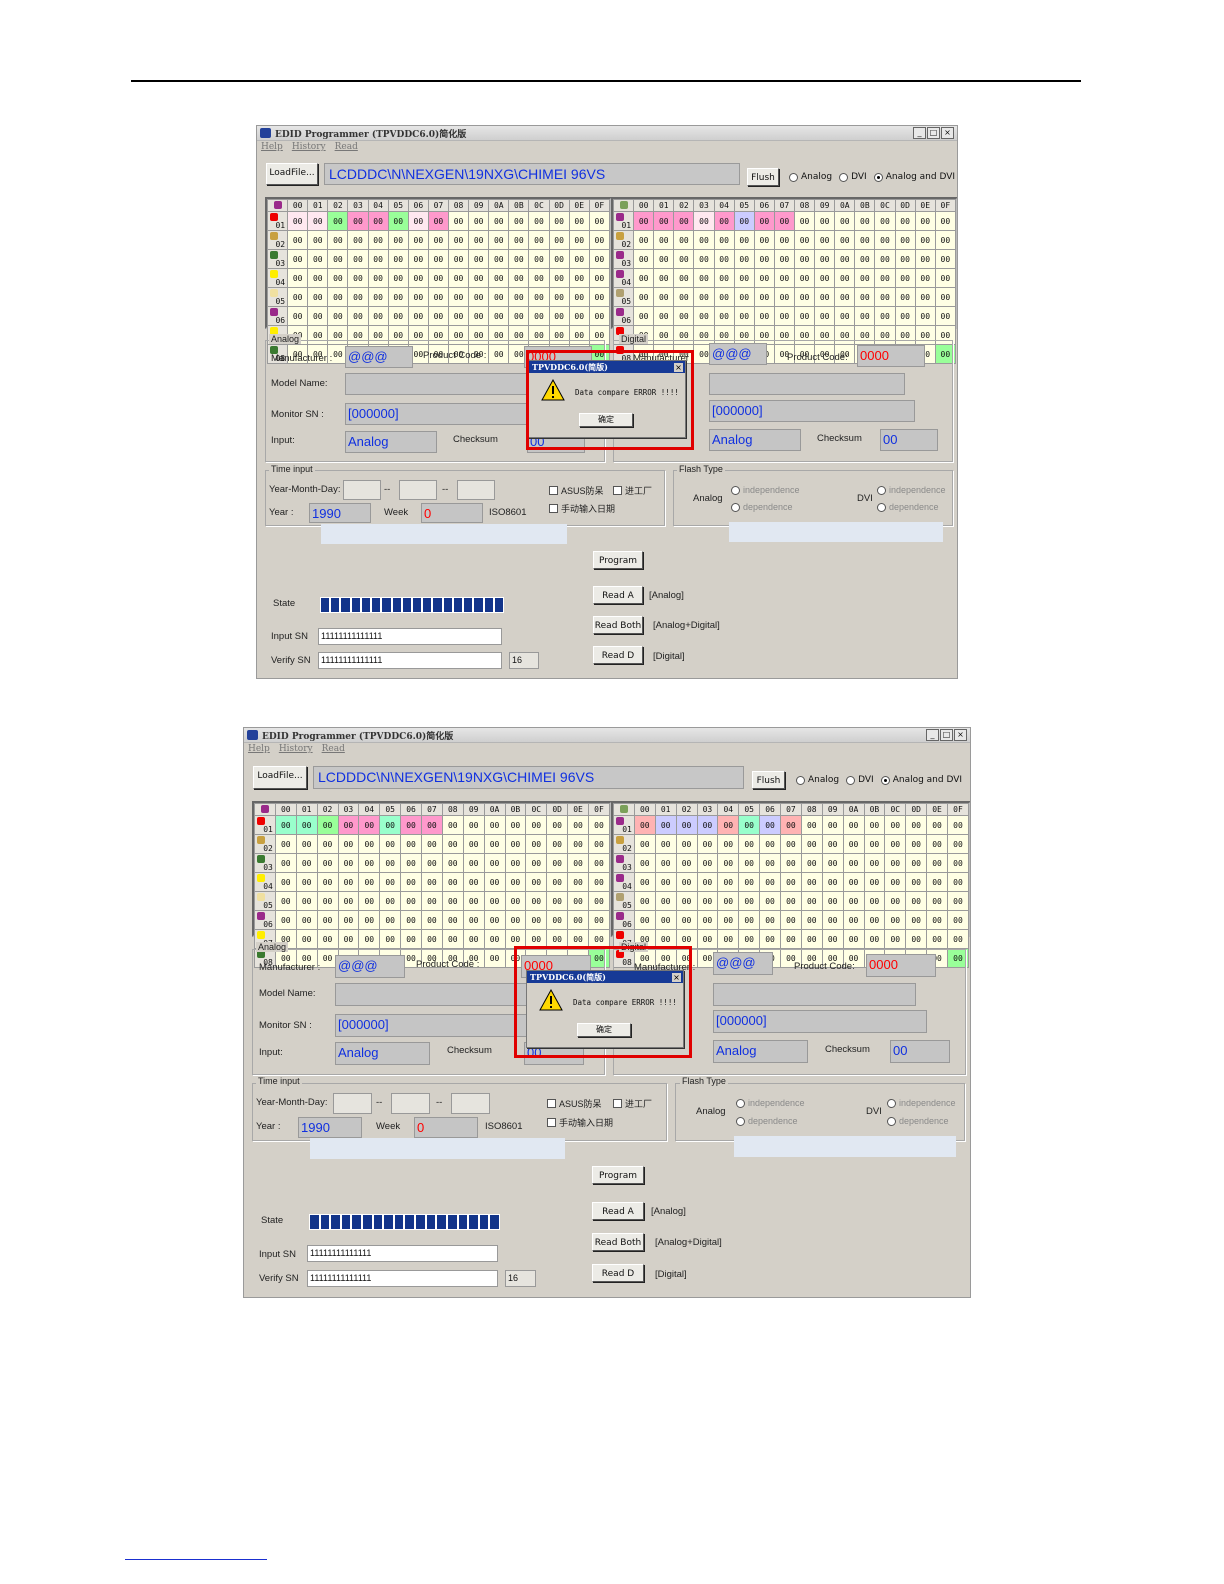  Describe the element at coordinates (918, 1121) in the screenshot. I see `flash-dvi-dependence-radio: dependence` at that location.